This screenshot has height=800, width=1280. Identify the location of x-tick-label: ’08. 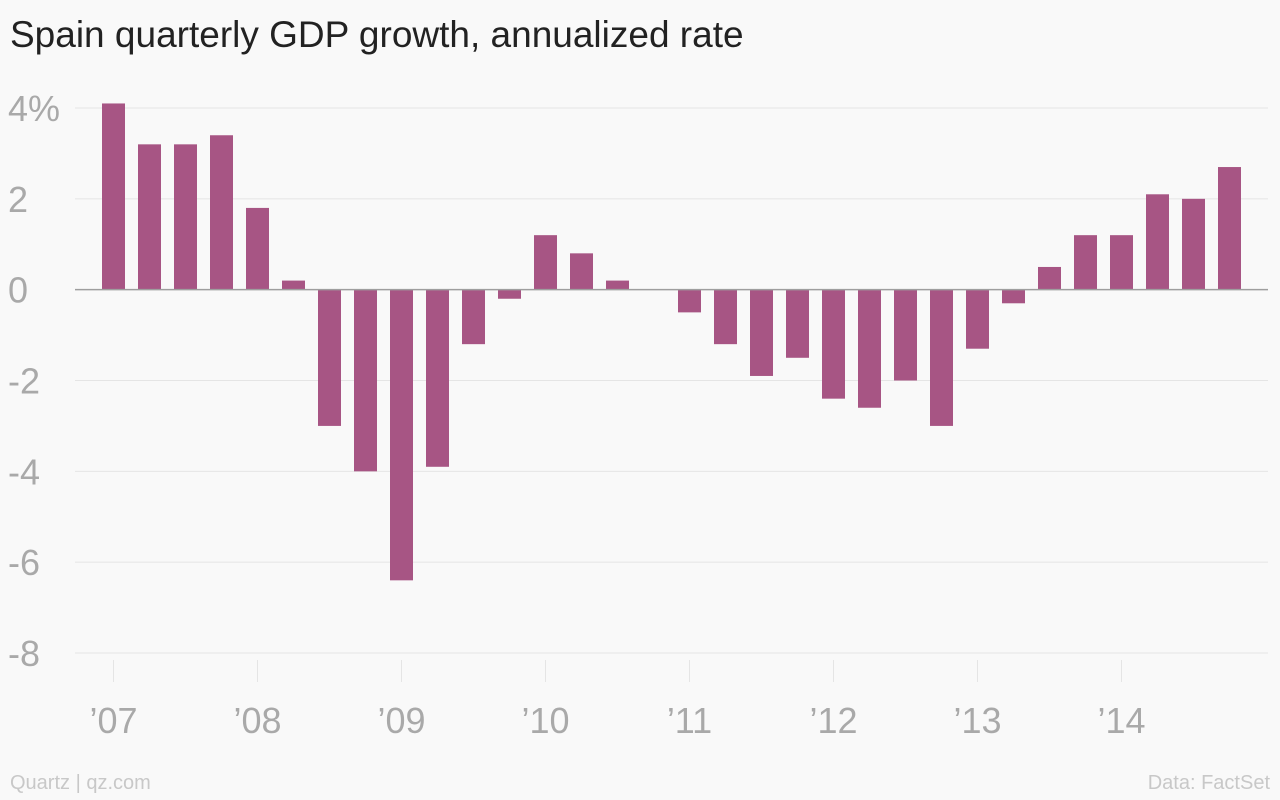
(257, 720).